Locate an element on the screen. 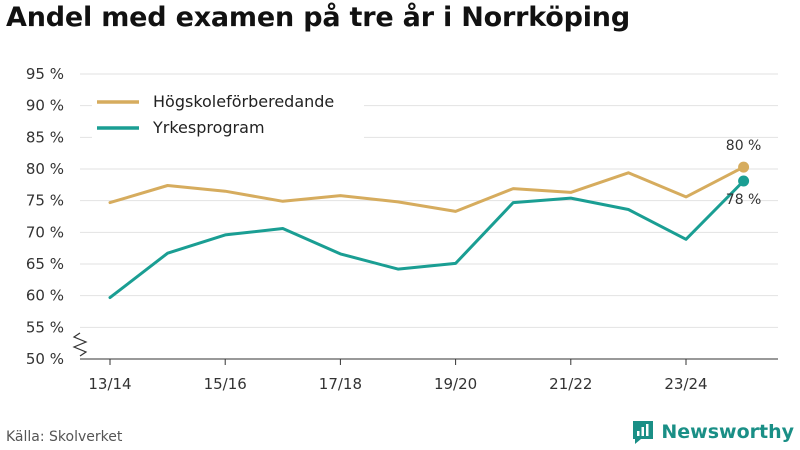 This screenshot has width=800, height=450. axis-break-icon is located at coordinates (80, 344).